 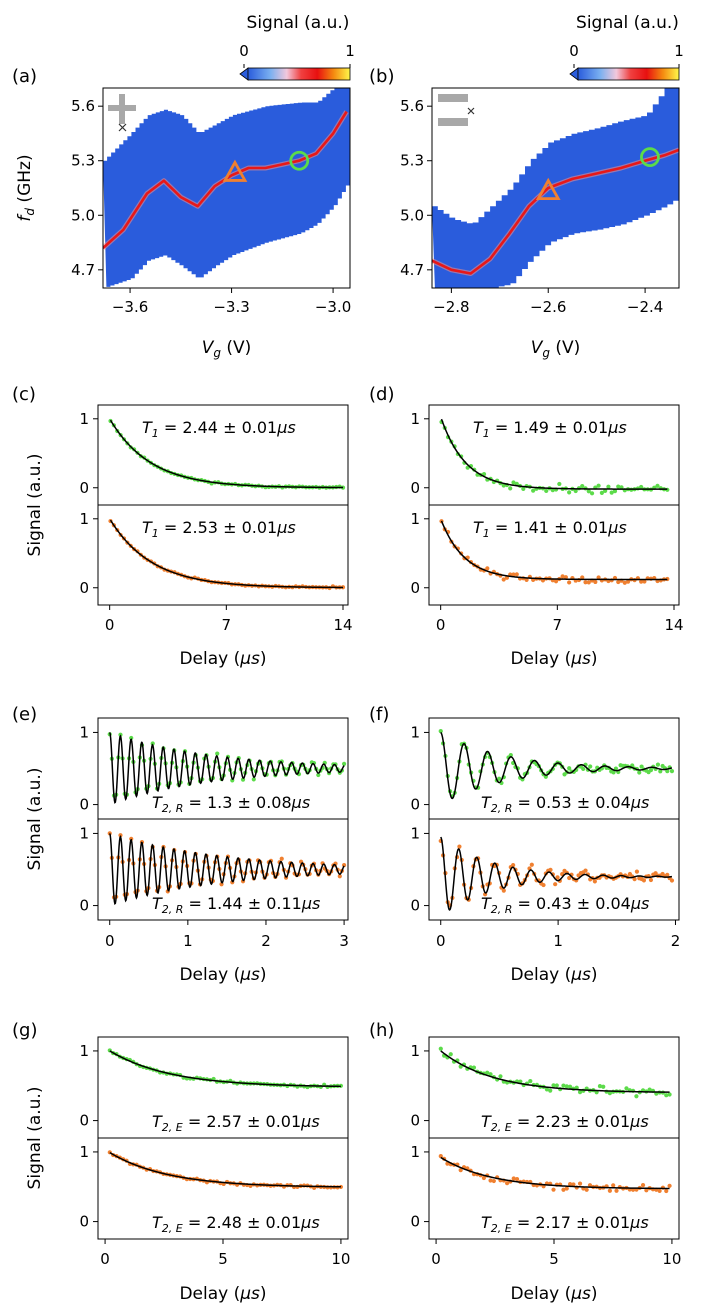 What do you see at coordinates (122, 108) in the screenshot?
I see `plus-gate-horizontal` at bounding box center [122, 108].